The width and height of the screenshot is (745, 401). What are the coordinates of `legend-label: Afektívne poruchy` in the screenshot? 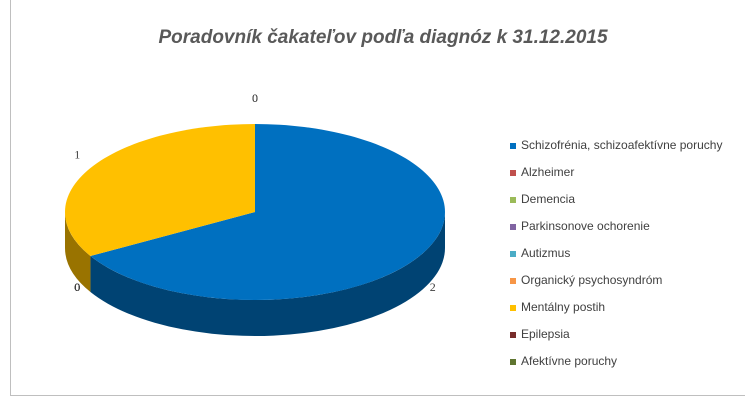 It's located at (569, 361).